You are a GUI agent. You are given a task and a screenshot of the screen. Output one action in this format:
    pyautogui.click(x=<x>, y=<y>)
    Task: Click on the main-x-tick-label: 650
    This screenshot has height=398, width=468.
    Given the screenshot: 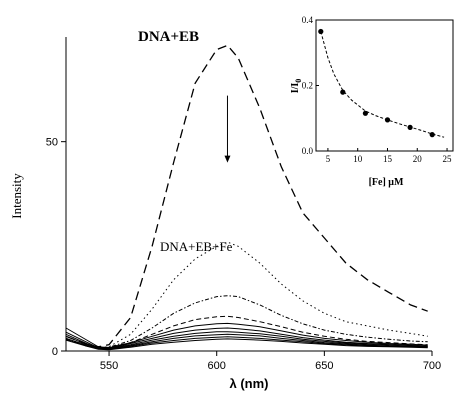 What is the action you would take?
    pyautogui.click(x=324, y=366)
    